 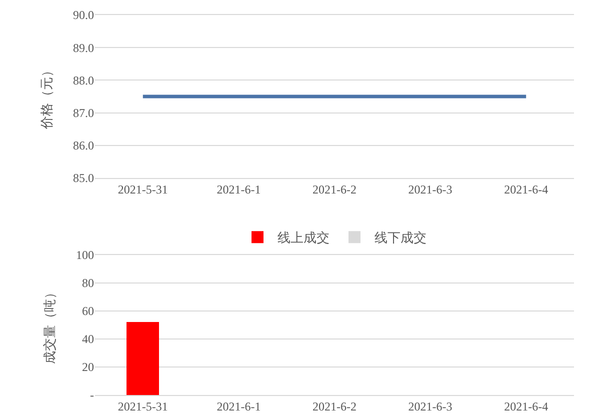 What do you see at coordinates (88, 339) in the screenshot?
I see `y-tick-label: 40` at bounding box center [88, 339].